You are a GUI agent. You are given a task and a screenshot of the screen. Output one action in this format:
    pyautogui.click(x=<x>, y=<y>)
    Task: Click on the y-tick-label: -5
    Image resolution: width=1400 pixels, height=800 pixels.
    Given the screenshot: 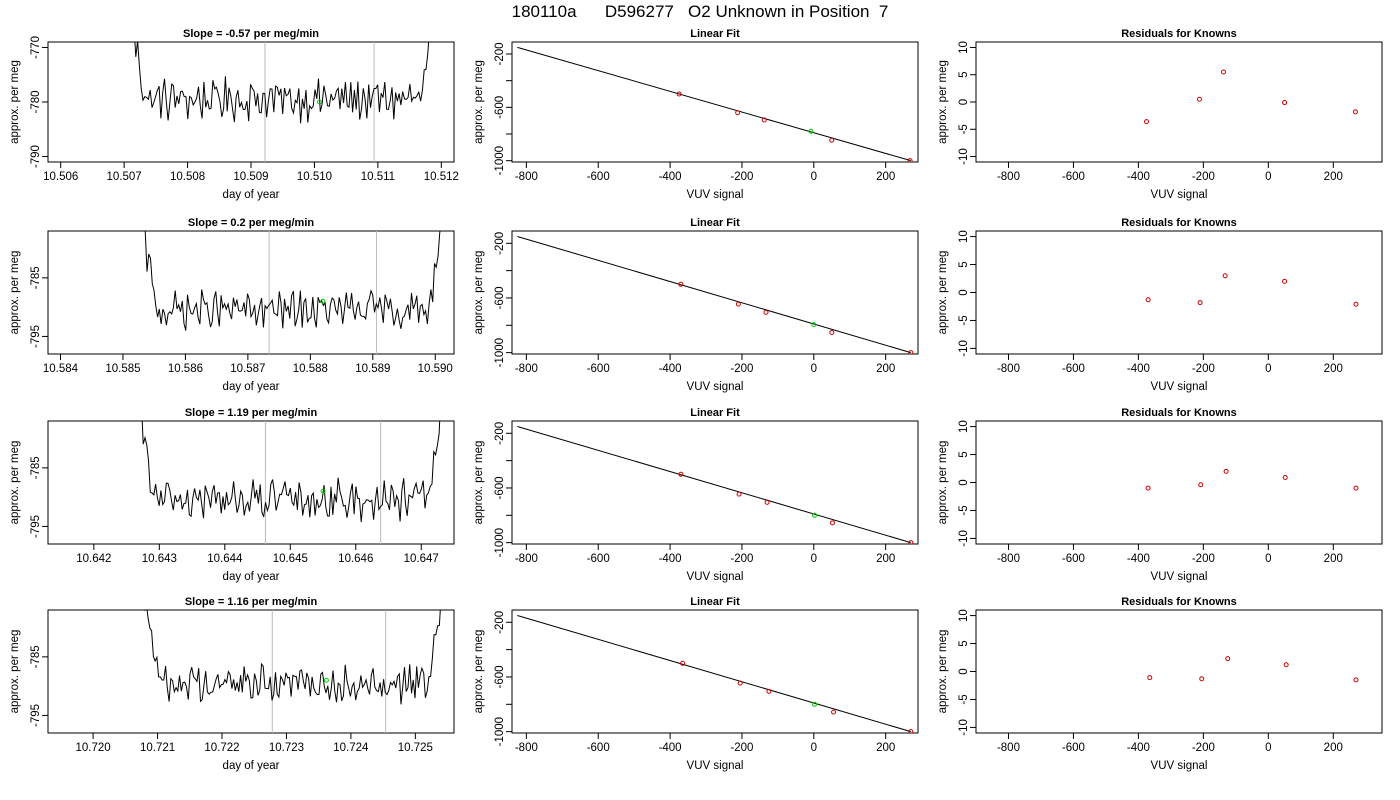 What is the action you would take?
    pyautogui.click(x=964, y=699)
    